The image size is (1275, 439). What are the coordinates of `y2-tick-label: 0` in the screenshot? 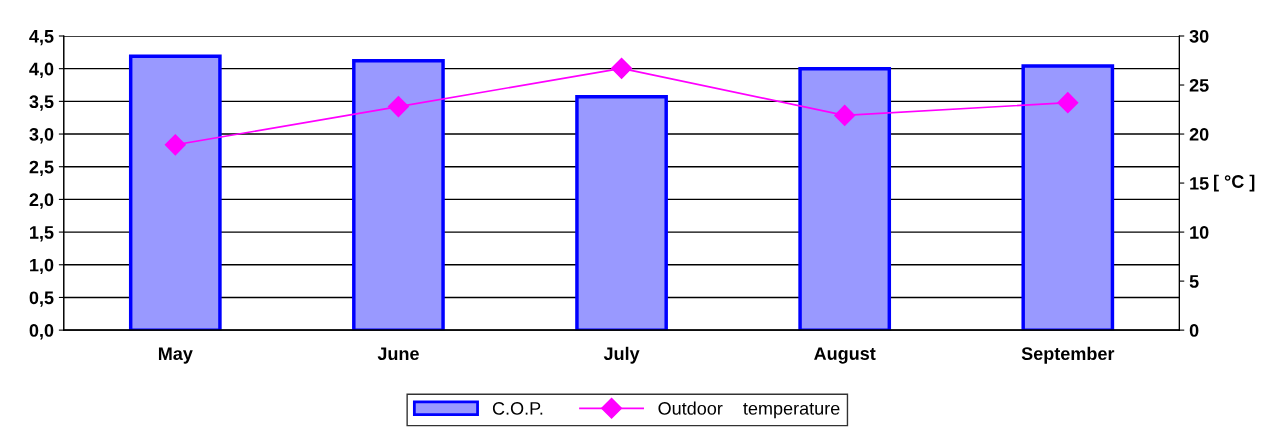 It's located at (1194, 330).